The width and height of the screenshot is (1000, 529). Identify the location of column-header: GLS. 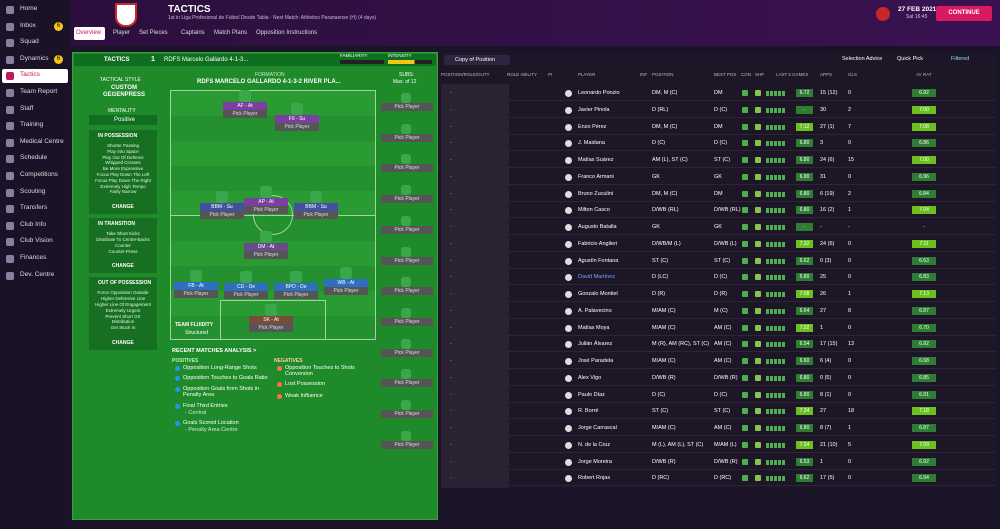
(853, 74).